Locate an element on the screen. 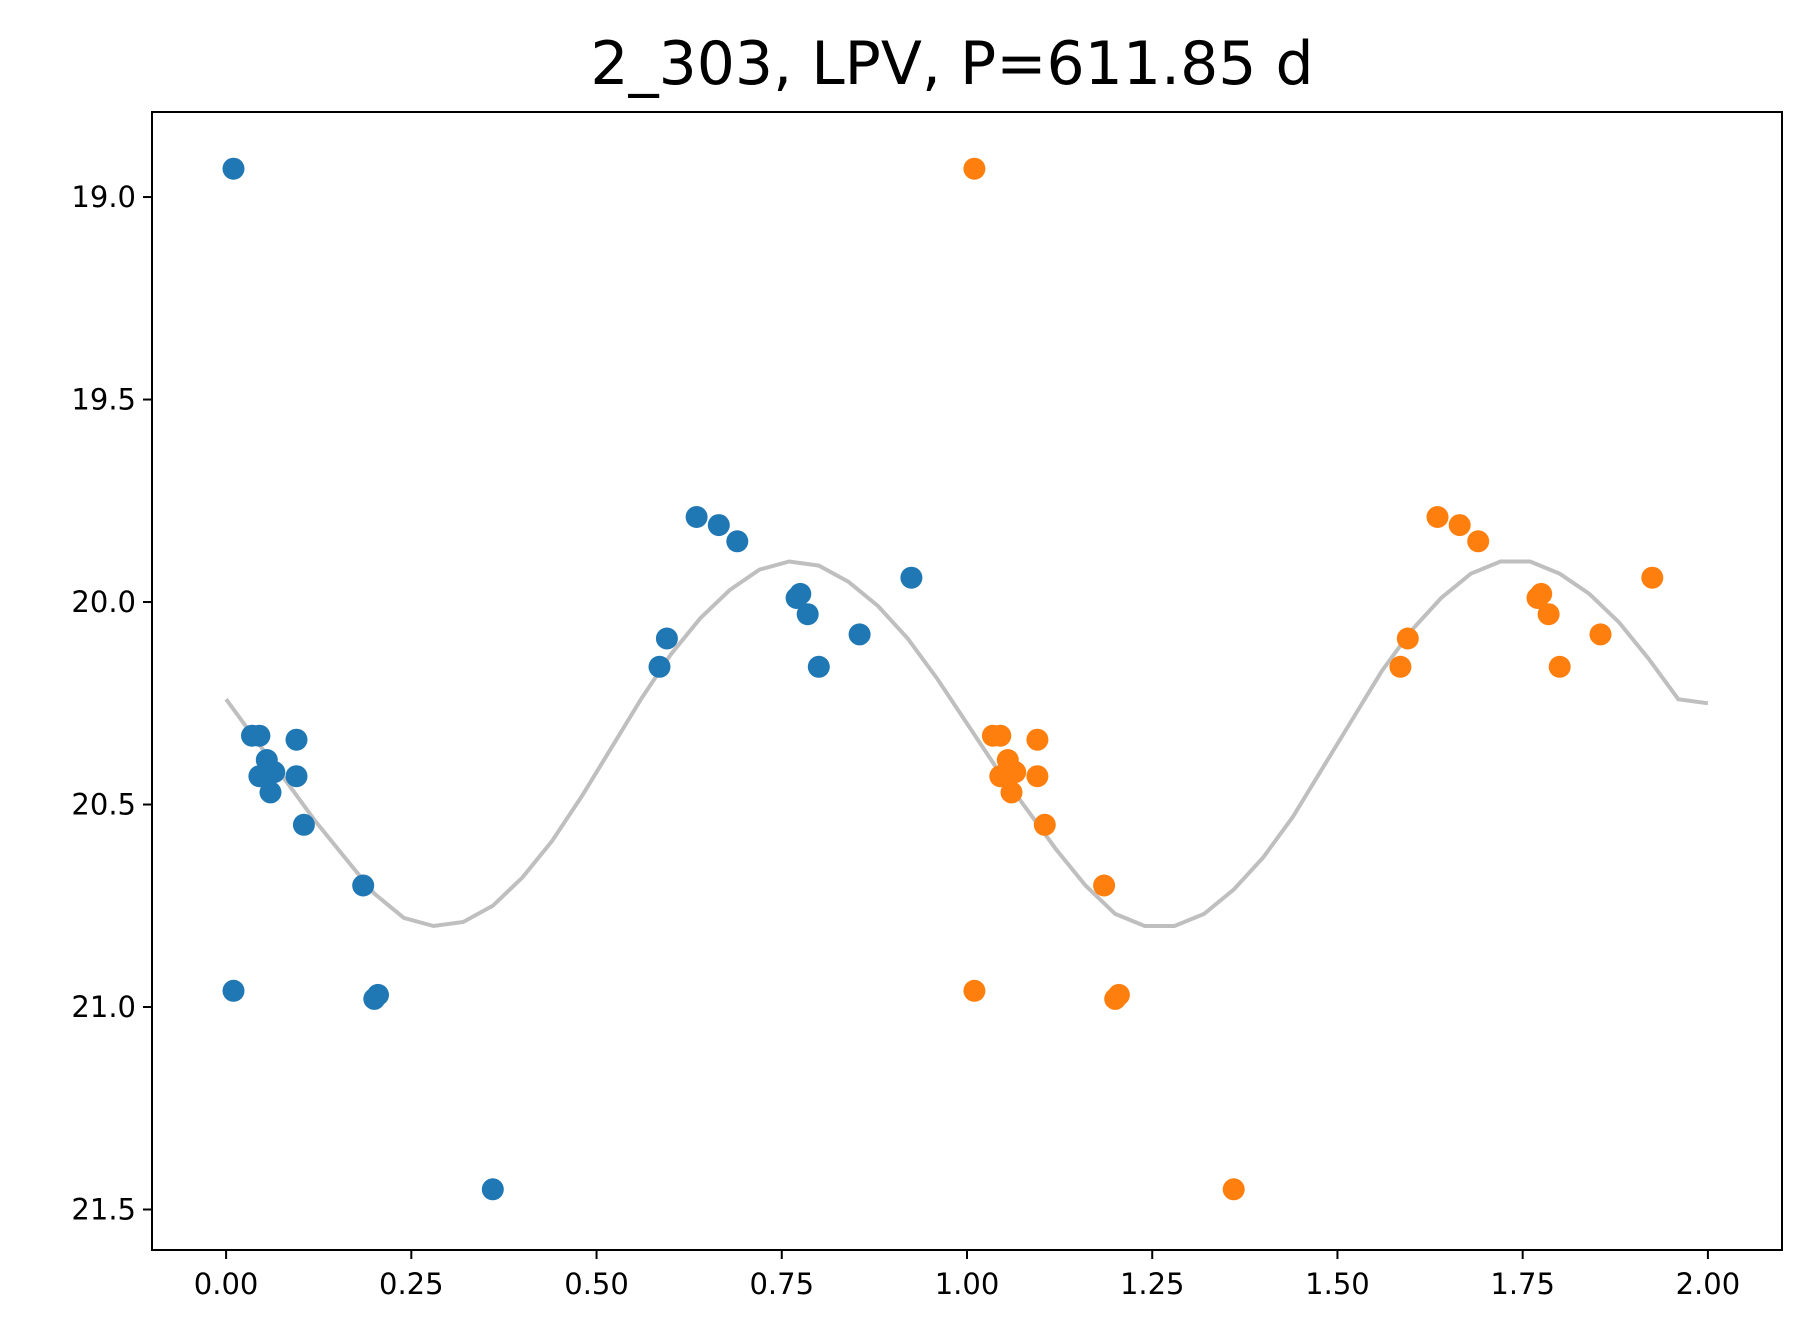 Image resolution: width=1809 pixels, height=1343 pixels. x-tick-label: 1.75 is located at coordinates (1522, 1284).